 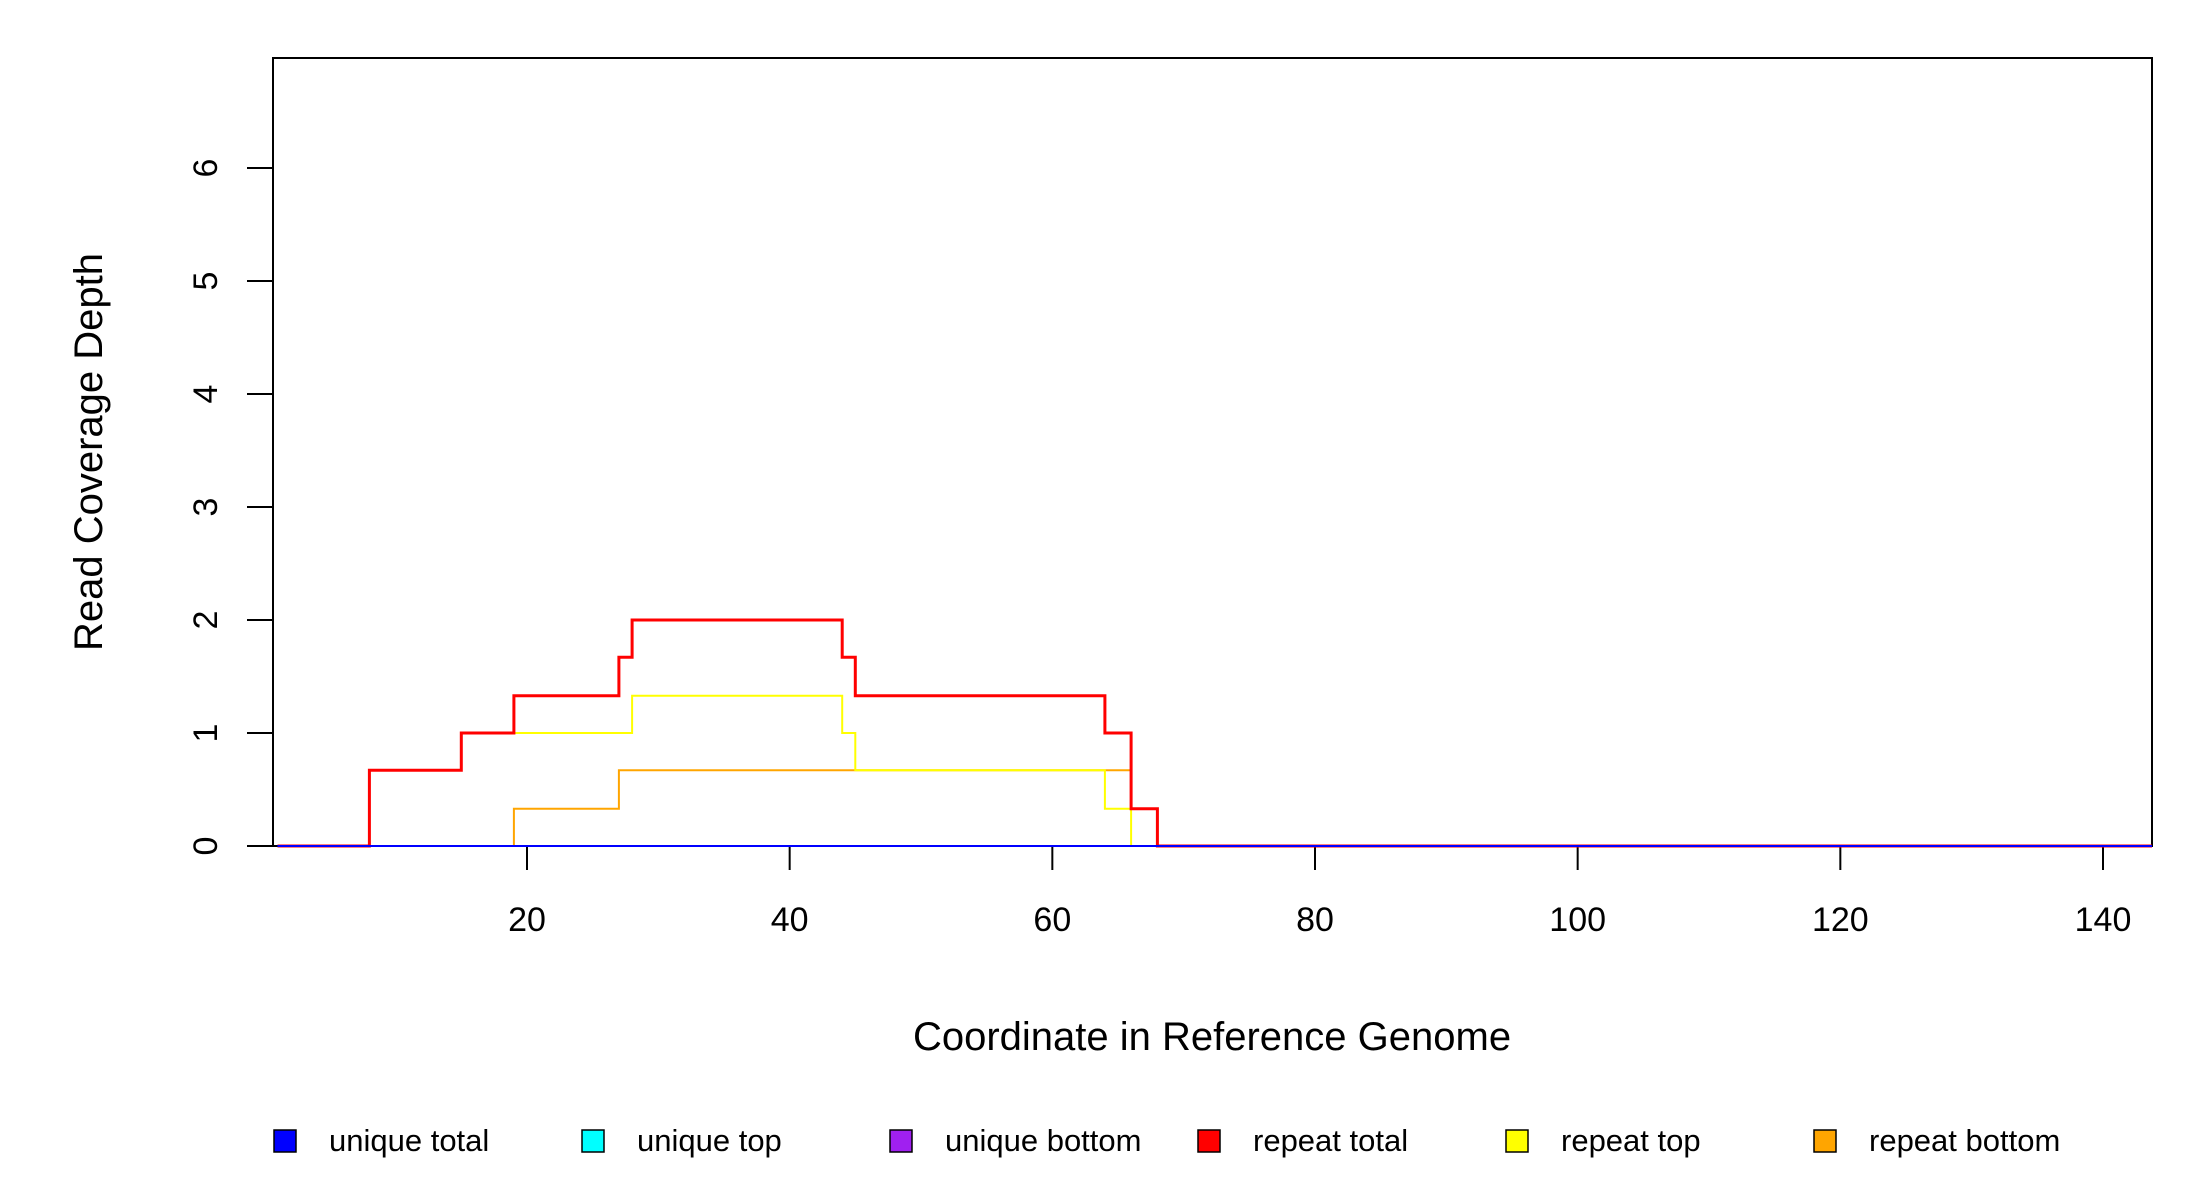 What do you see at coordinates (1840, 920) in the screenshot?
I see `x-tick-label: 120` at bounding box center [1840, 920].